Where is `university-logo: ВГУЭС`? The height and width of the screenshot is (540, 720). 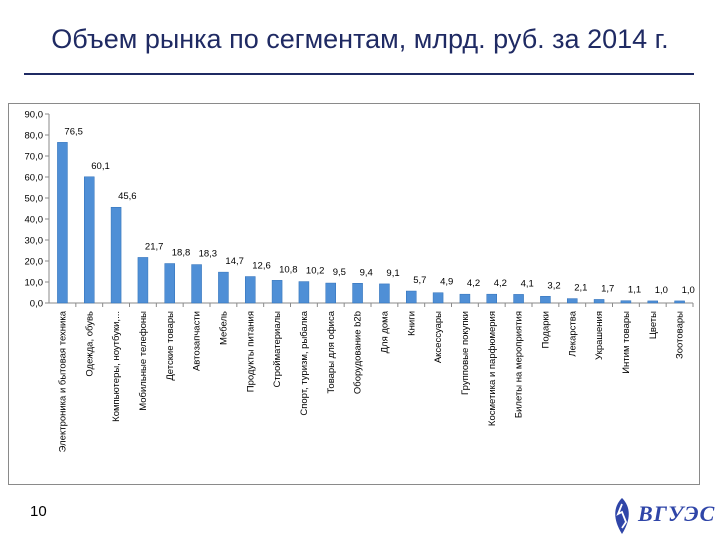 university-logo: ВГУЭС is located at coordinates (663, 516).